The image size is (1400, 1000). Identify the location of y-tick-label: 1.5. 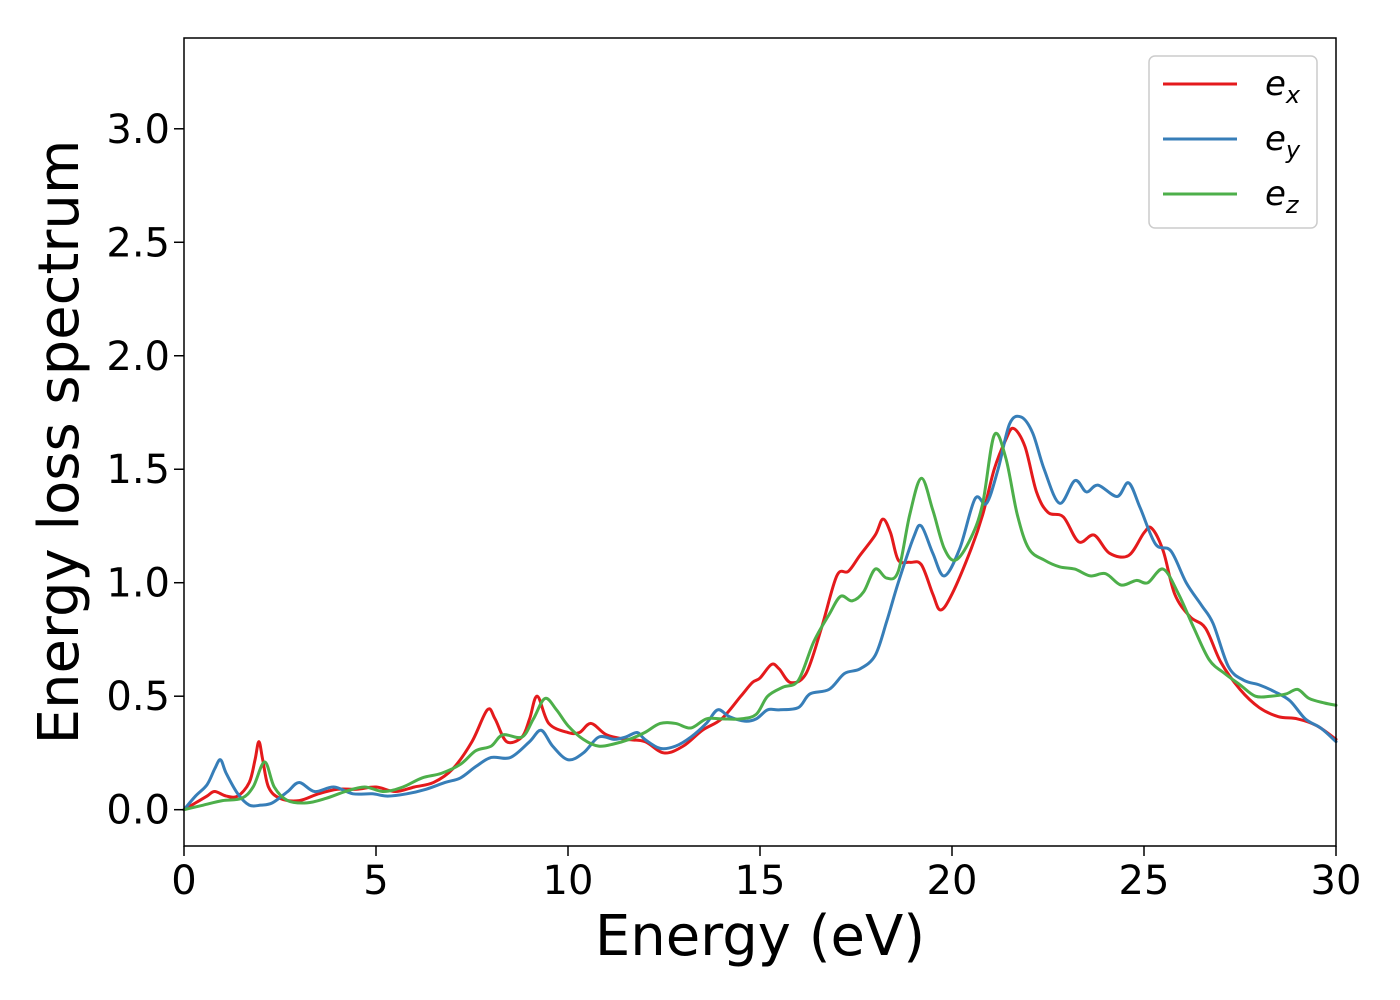
(138, 470).